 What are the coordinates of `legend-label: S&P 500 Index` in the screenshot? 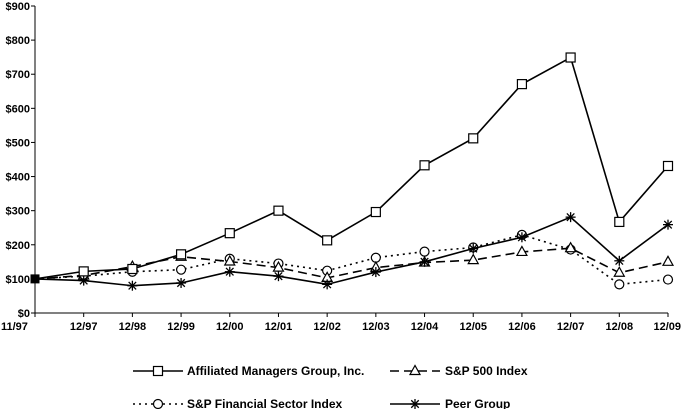 It's located at (486, 371).